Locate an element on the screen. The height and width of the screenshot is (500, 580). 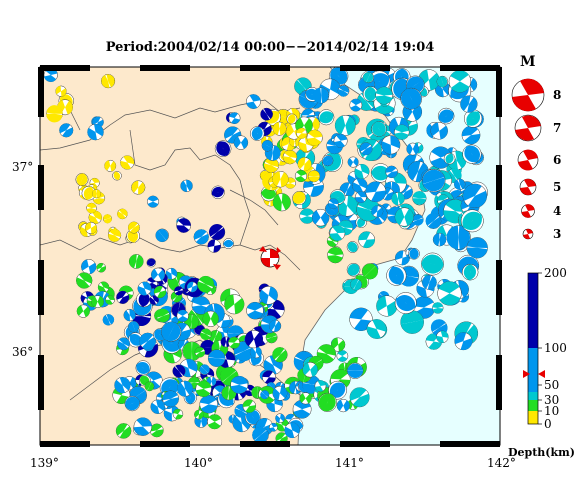
mag-label-5: 5 is located at coordinates (557, 187).